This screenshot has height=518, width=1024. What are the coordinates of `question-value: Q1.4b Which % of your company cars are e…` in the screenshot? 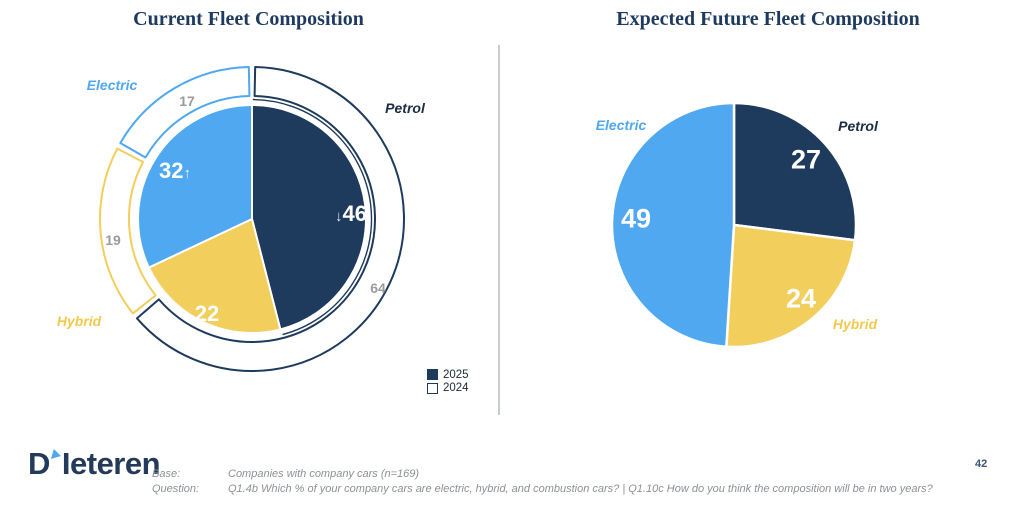 It's located at (580, 489).